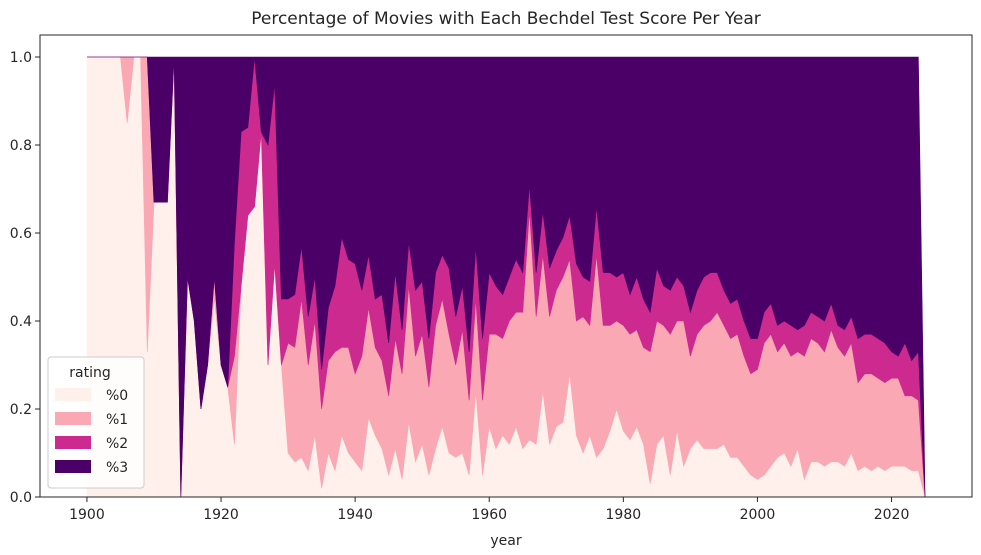  I want to click on legend-title: rating, so click(89, 373).